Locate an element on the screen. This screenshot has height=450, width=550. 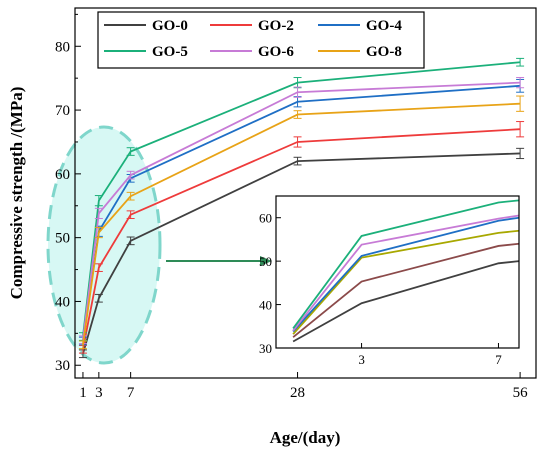
legend: GO-0 GO-2 GO-4 GO-5 GO-6 GO-8 is located at coordinates (253, 39).